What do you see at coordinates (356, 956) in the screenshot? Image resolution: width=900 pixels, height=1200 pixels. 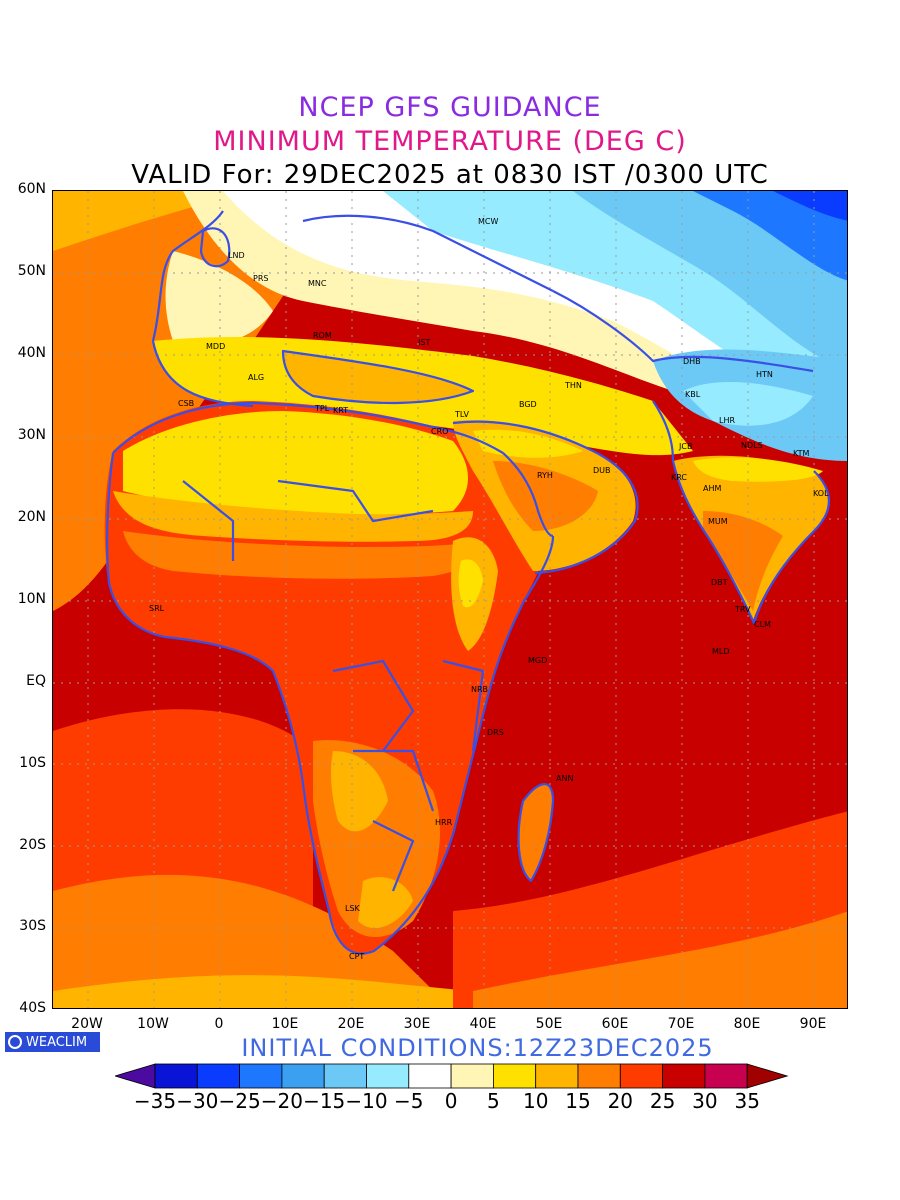 I see `city-label-cpt: CPT` at bounding box center [356, 956].